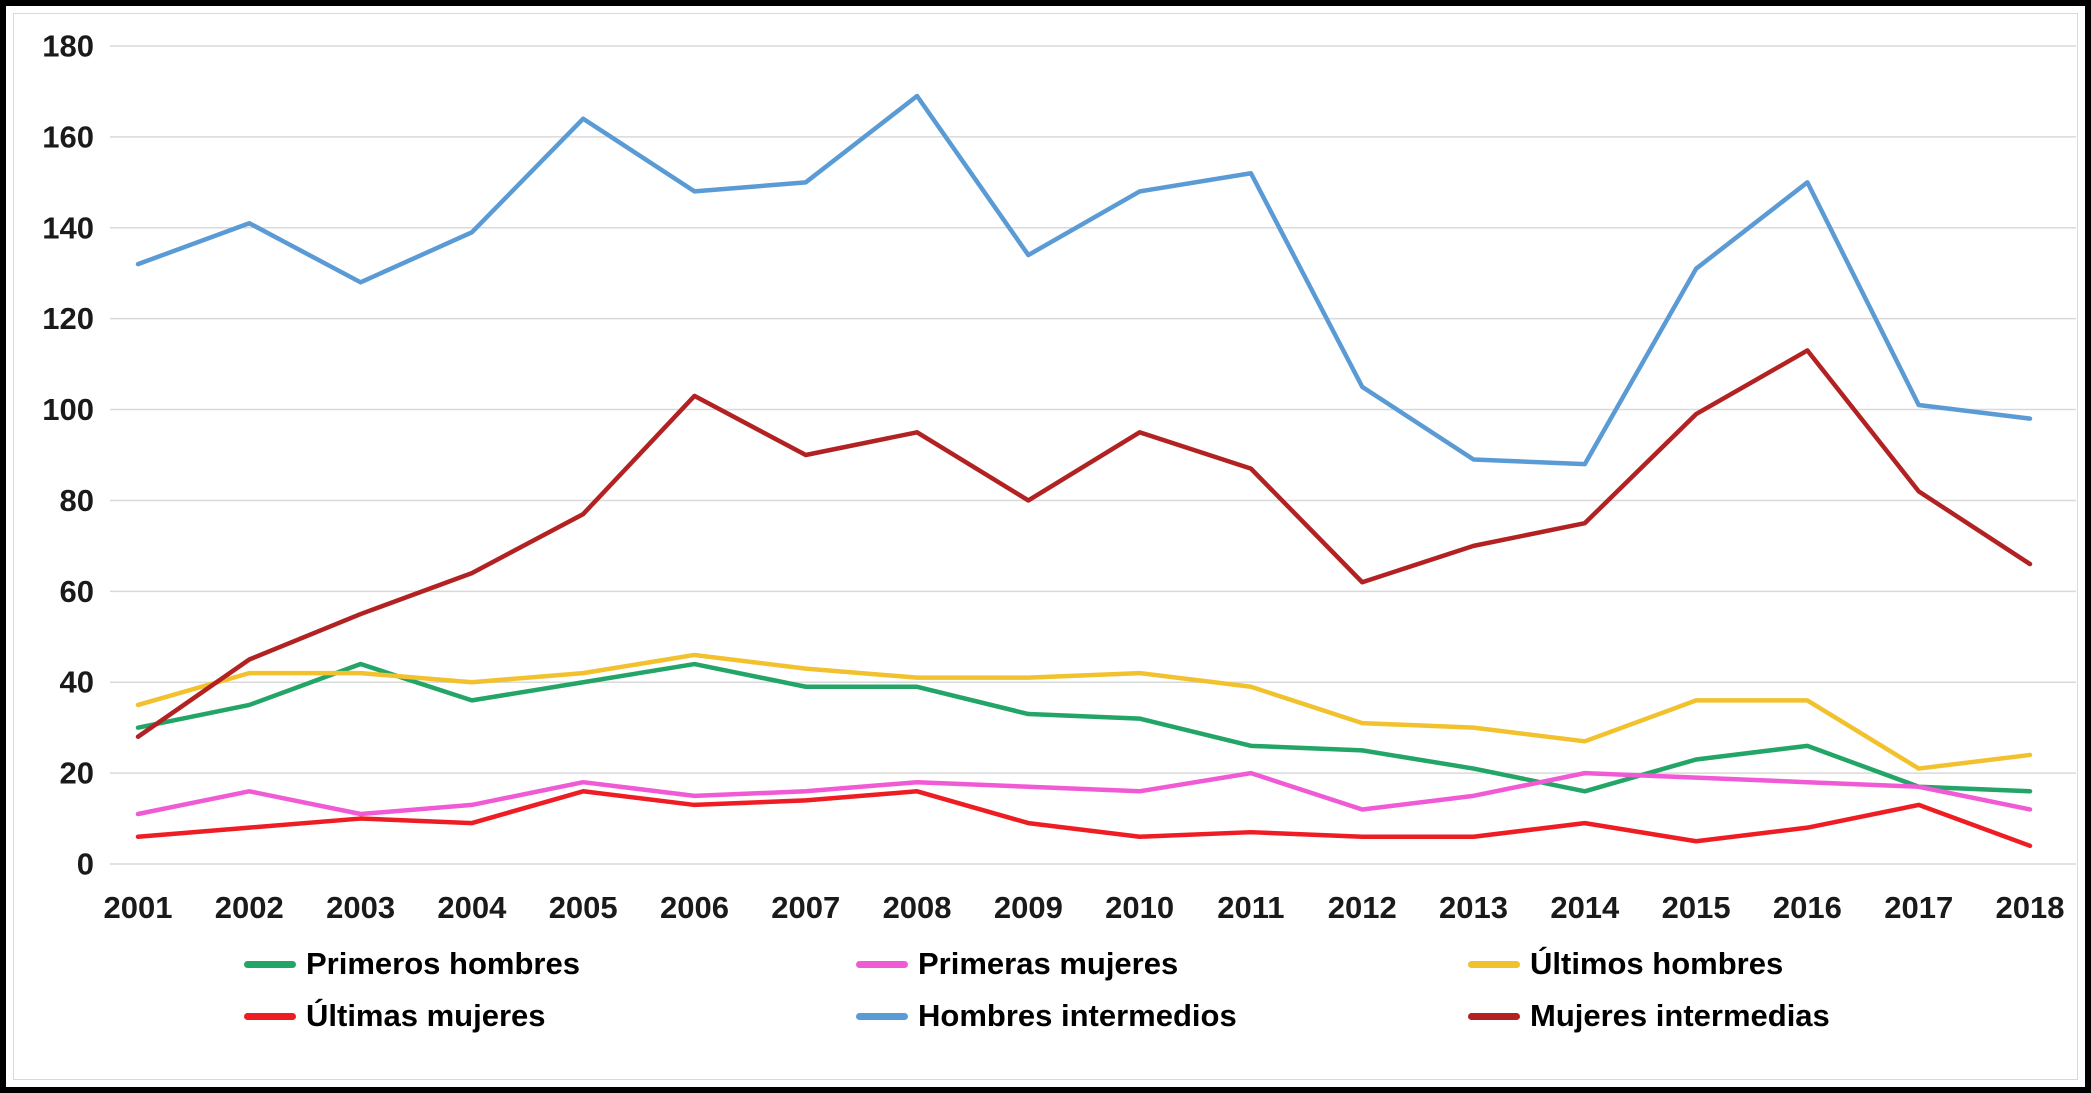 This screenshot has width=2091, height=1093. What do you see at coordinates (1585, 907) in the screenshot?
I see `x-axis-tick-label: 2014` at bounding box center [1585, 907].